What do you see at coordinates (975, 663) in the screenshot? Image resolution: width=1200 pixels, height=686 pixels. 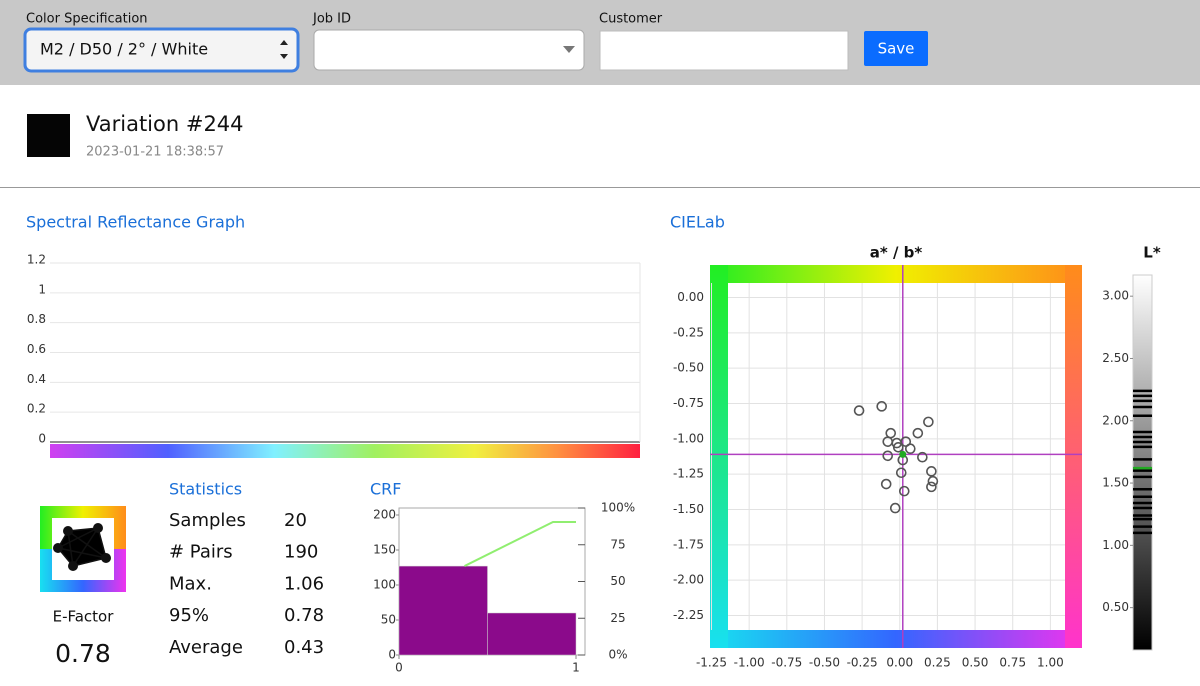 I see `x-tick-label: 0.50` at bounding box center [975, 663].